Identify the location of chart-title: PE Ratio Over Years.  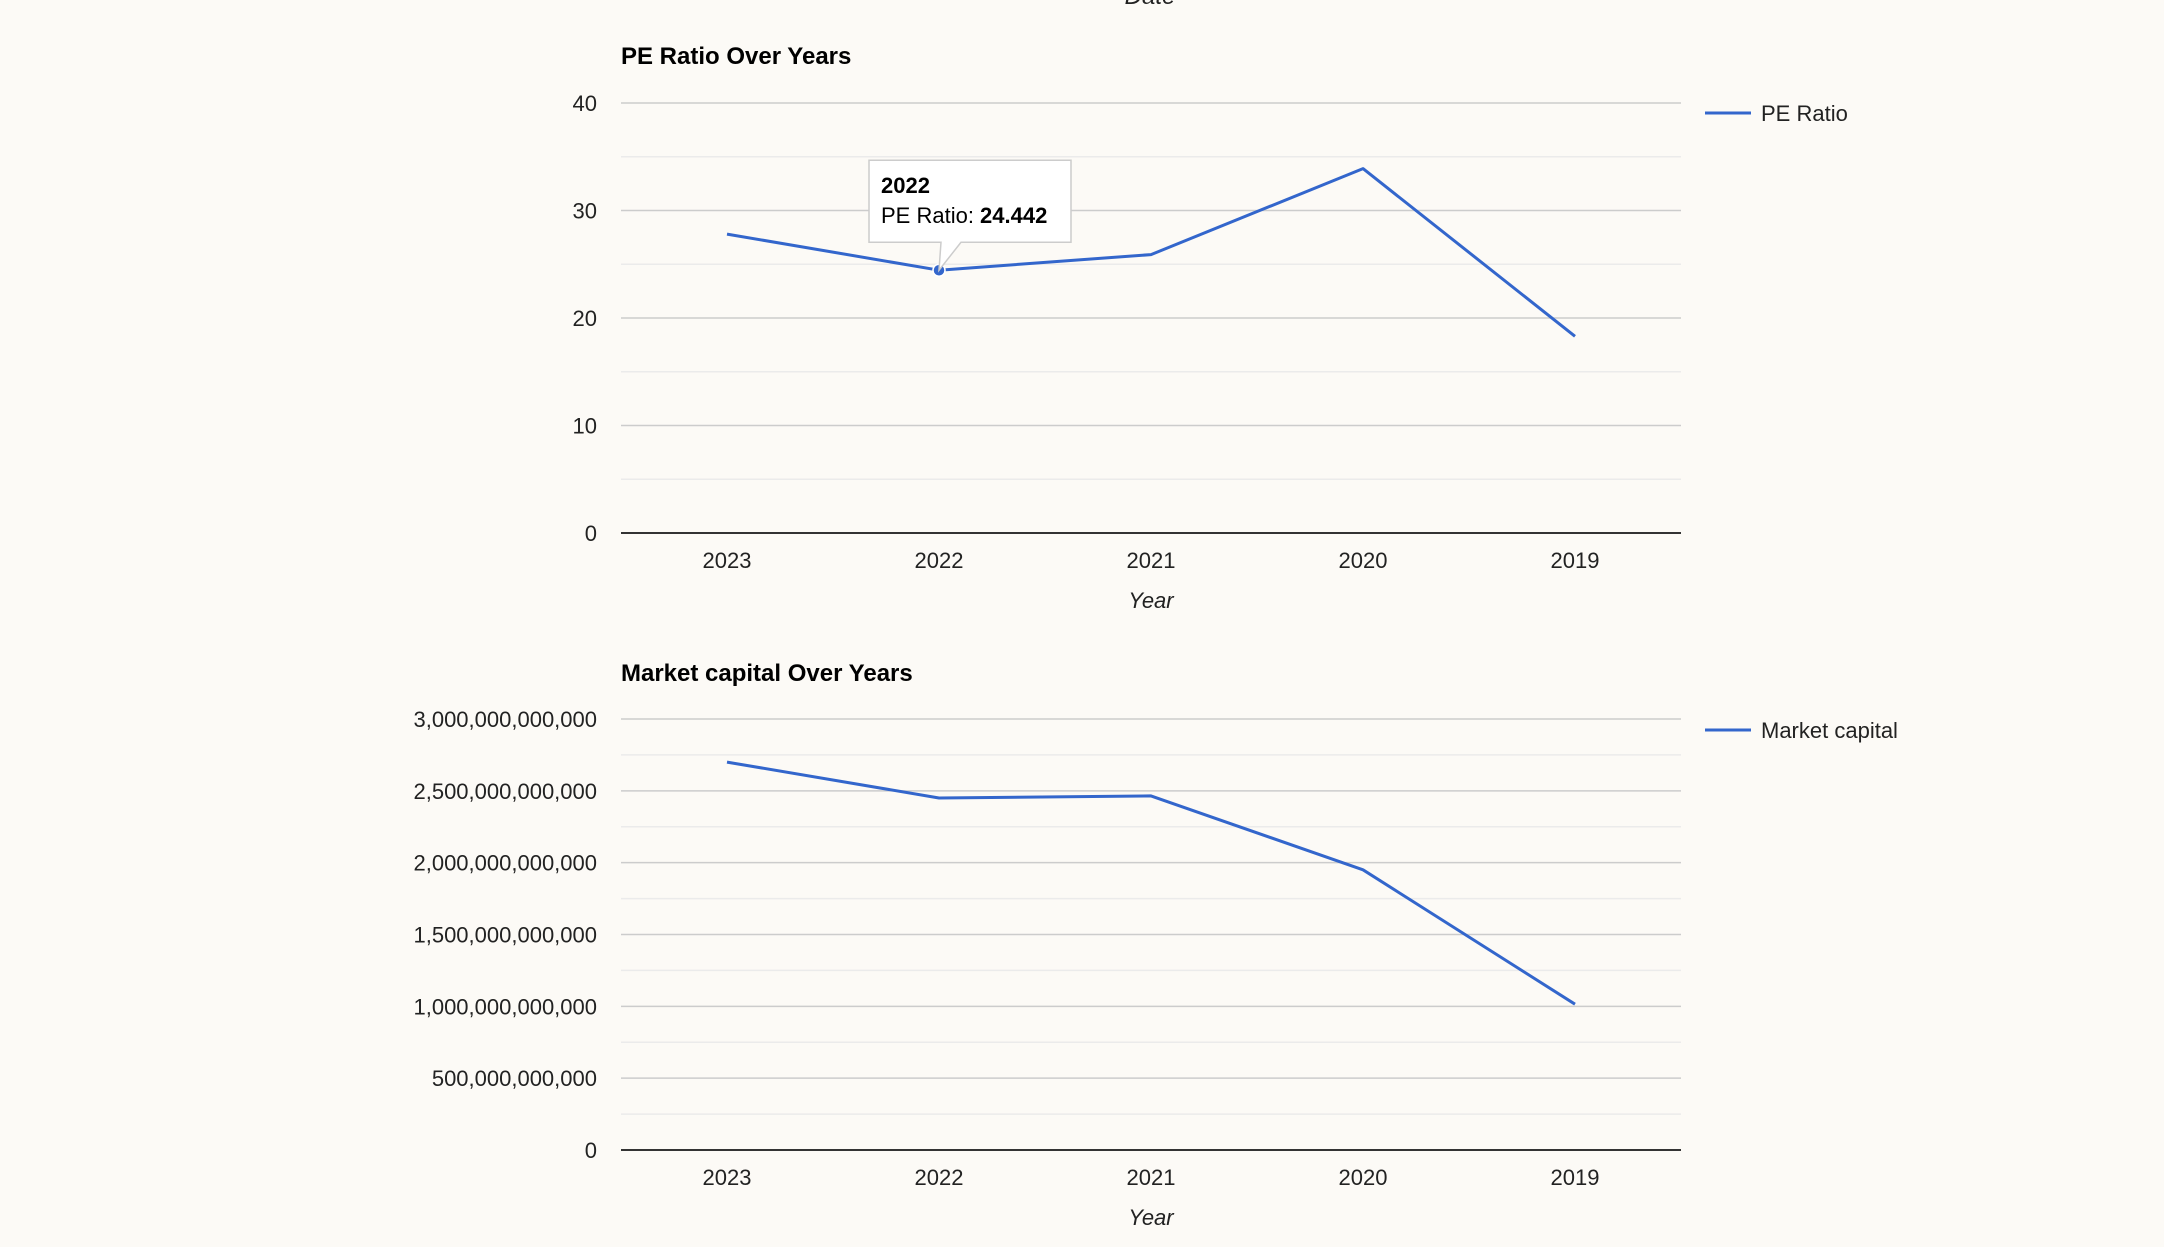
(736, 56).